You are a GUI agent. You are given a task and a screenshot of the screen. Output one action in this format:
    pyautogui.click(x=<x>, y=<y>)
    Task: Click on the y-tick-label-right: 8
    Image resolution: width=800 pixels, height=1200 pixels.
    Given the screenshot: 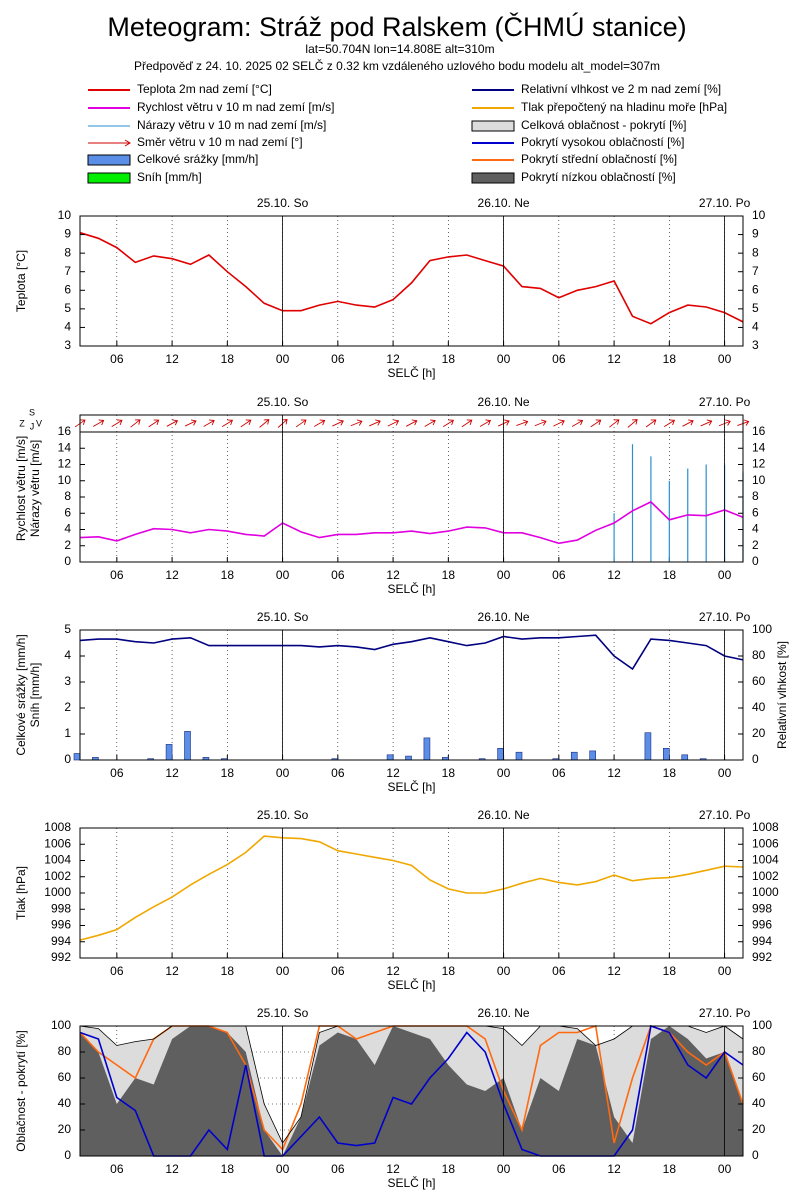 What is the action you would take?
    pyautogui.click(x=755, y=496)
    